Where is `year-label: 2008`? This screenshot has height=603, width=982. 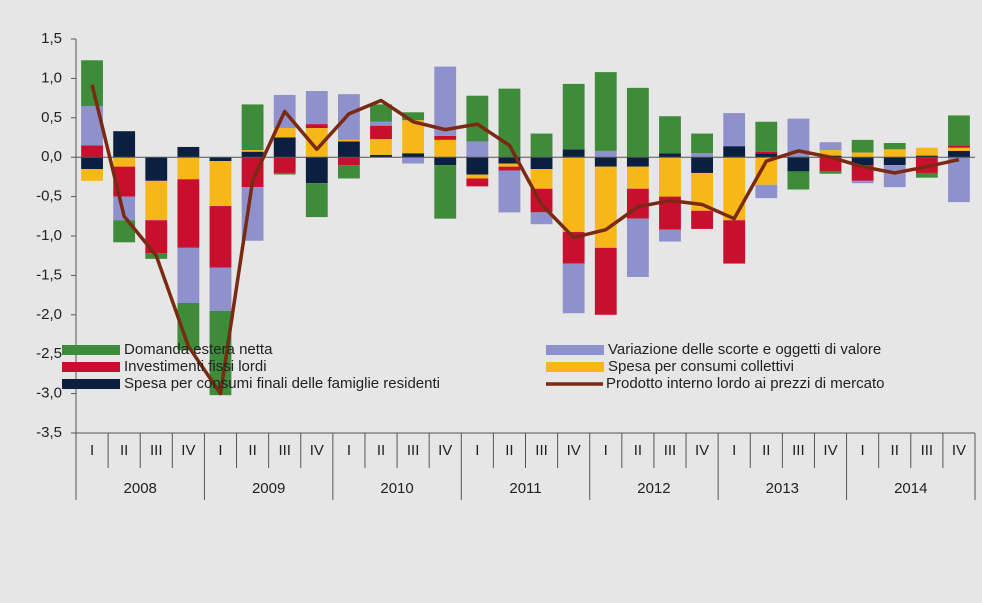 year-label: 2008 is located at coordinates (140, 488).